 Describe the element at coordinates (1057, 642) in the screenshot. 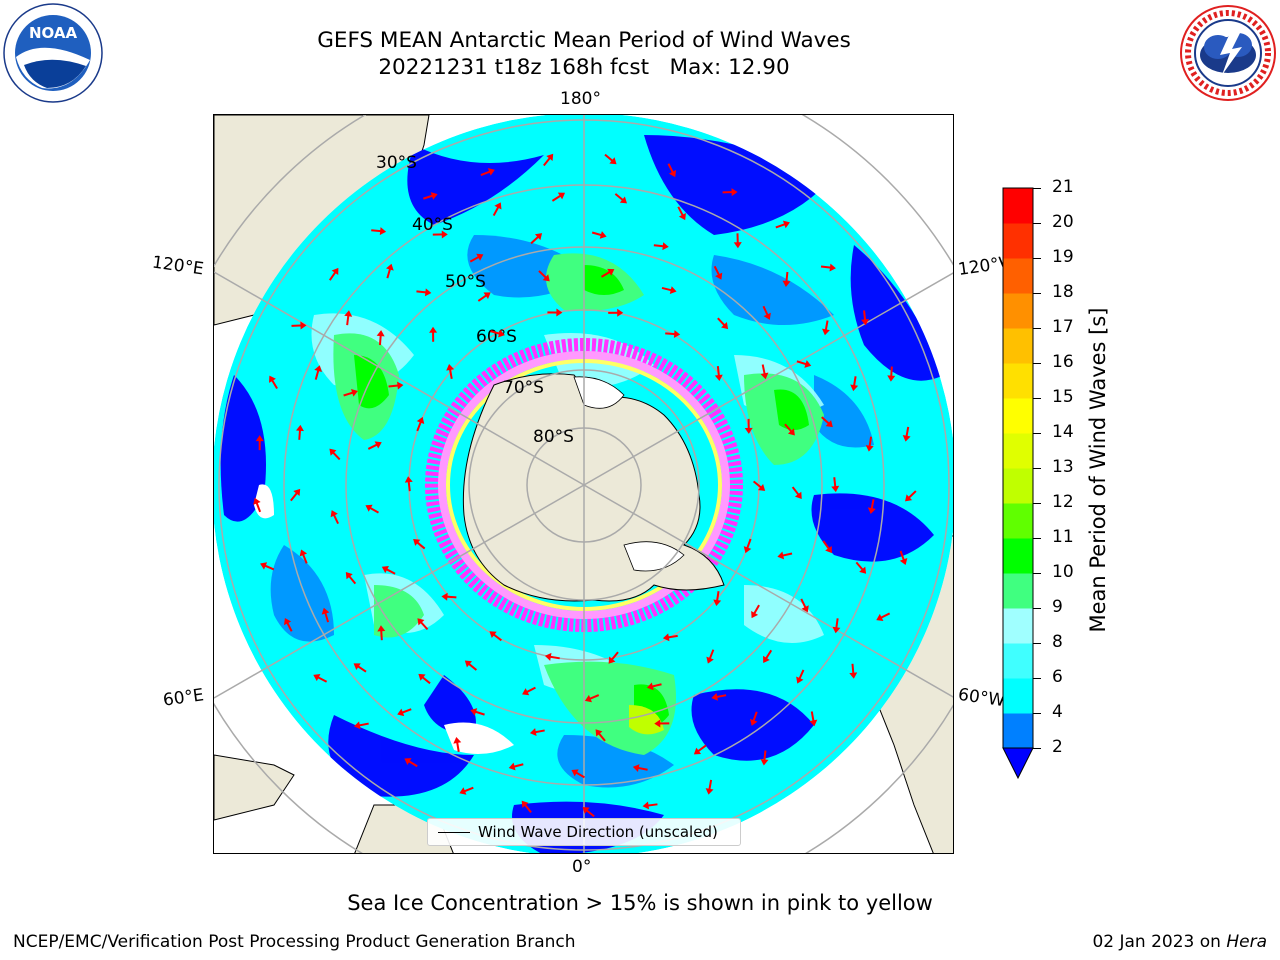

I see `colorbar-tick-label: 8` at that location.